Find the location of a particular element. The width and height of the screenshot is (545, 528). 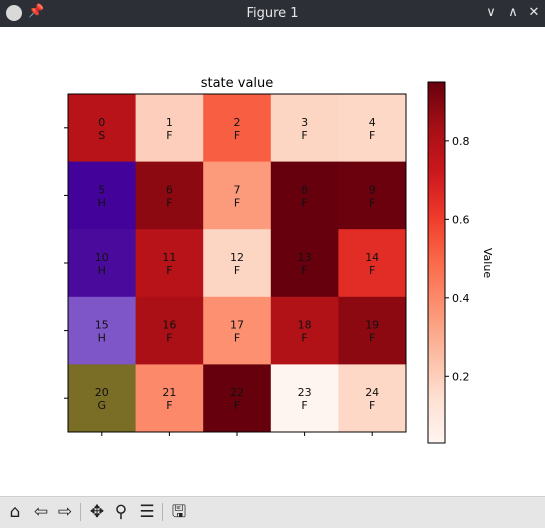

app-logo-icon is located at coordinates (14, 13).